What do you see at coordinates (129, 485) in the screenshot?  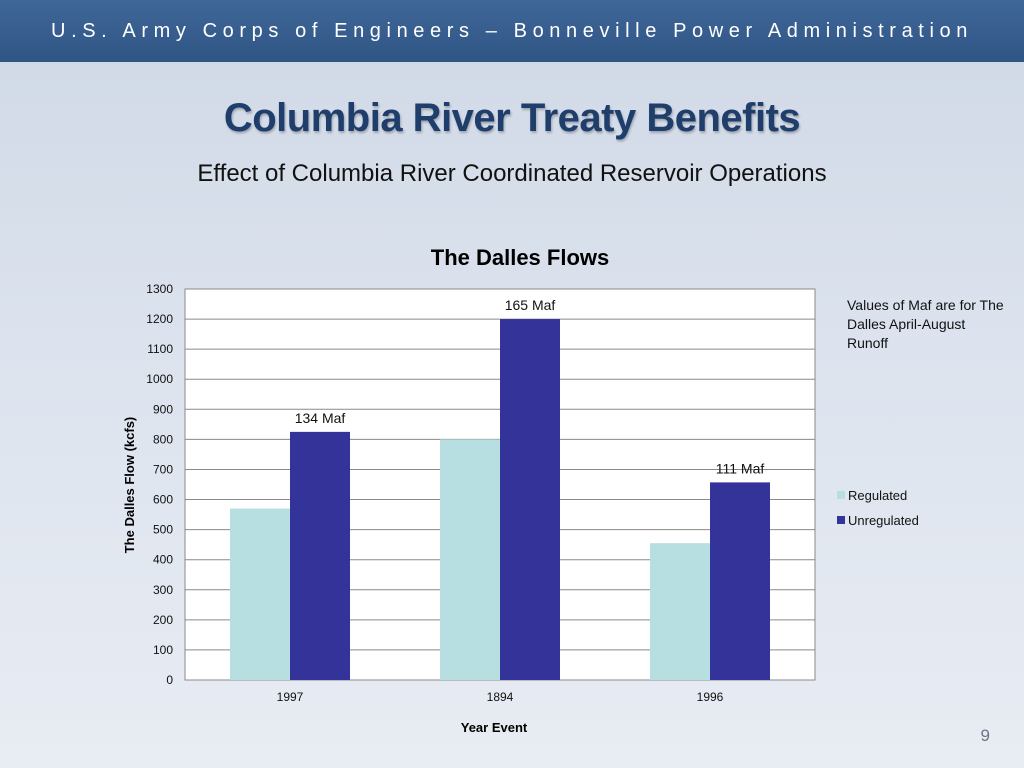 I see `y-axis-title: The Dalles Flow (kcfs)` at bounding box center [129, 485].